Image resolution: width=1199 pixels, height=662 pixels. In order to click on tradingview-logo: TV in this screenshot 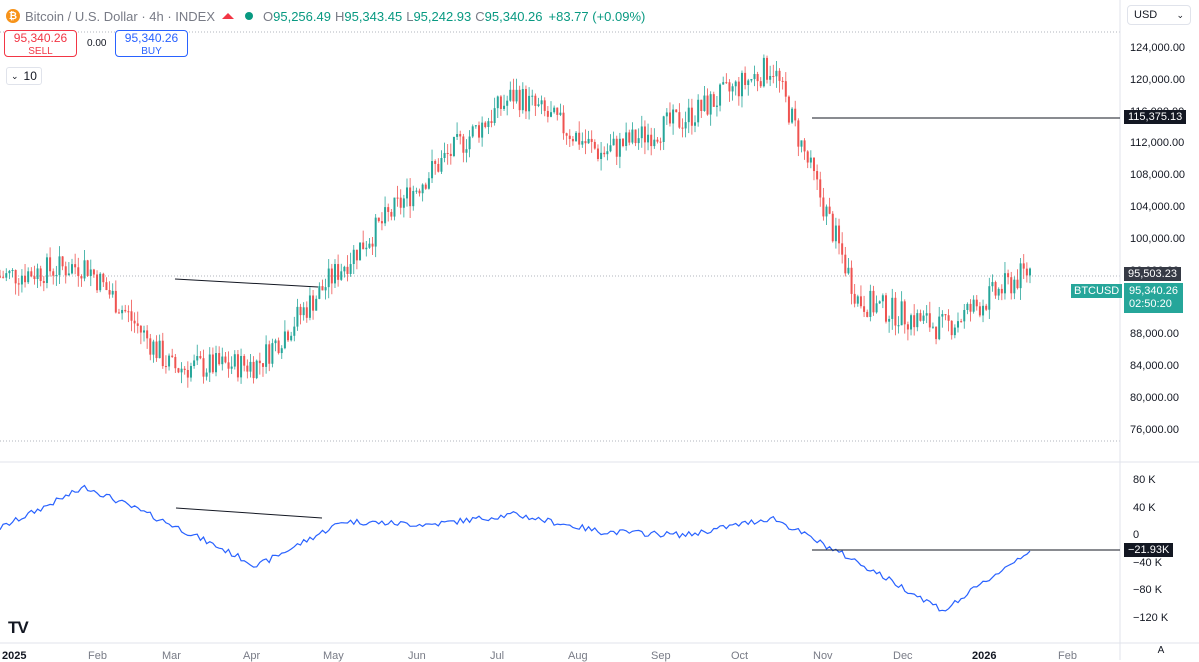, I will do `click(18, 627)`.